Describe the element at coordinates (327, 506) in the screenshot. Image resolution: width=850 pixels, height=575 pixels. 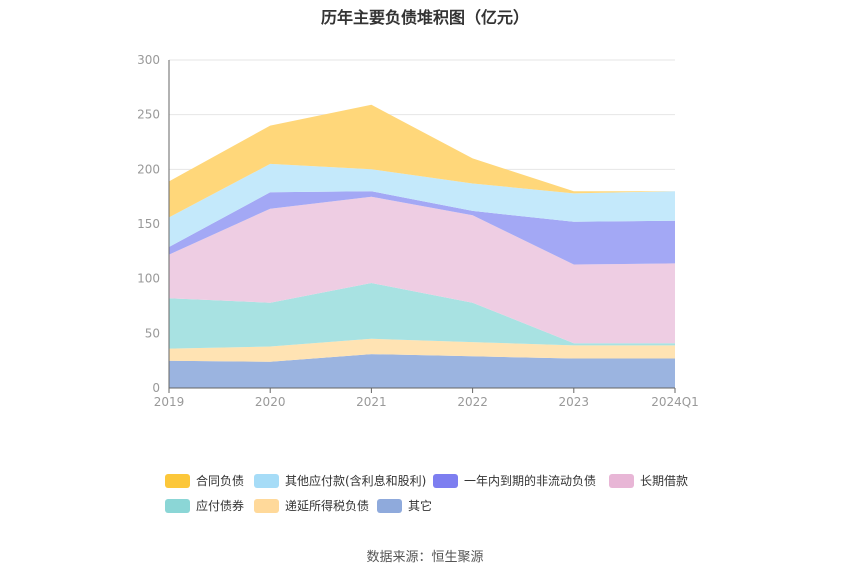
I see `legend-label: 递延所得税负债` at that location.